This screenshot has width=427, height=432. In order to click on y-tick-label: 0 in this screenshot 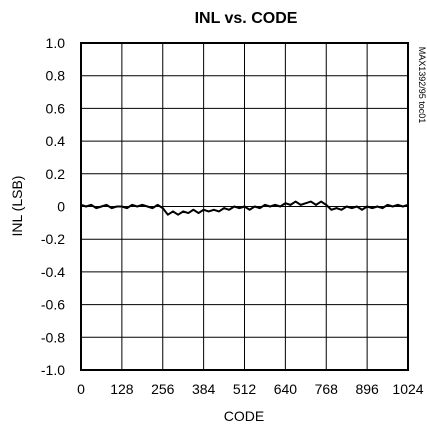, I will do `click(61, 207)`.